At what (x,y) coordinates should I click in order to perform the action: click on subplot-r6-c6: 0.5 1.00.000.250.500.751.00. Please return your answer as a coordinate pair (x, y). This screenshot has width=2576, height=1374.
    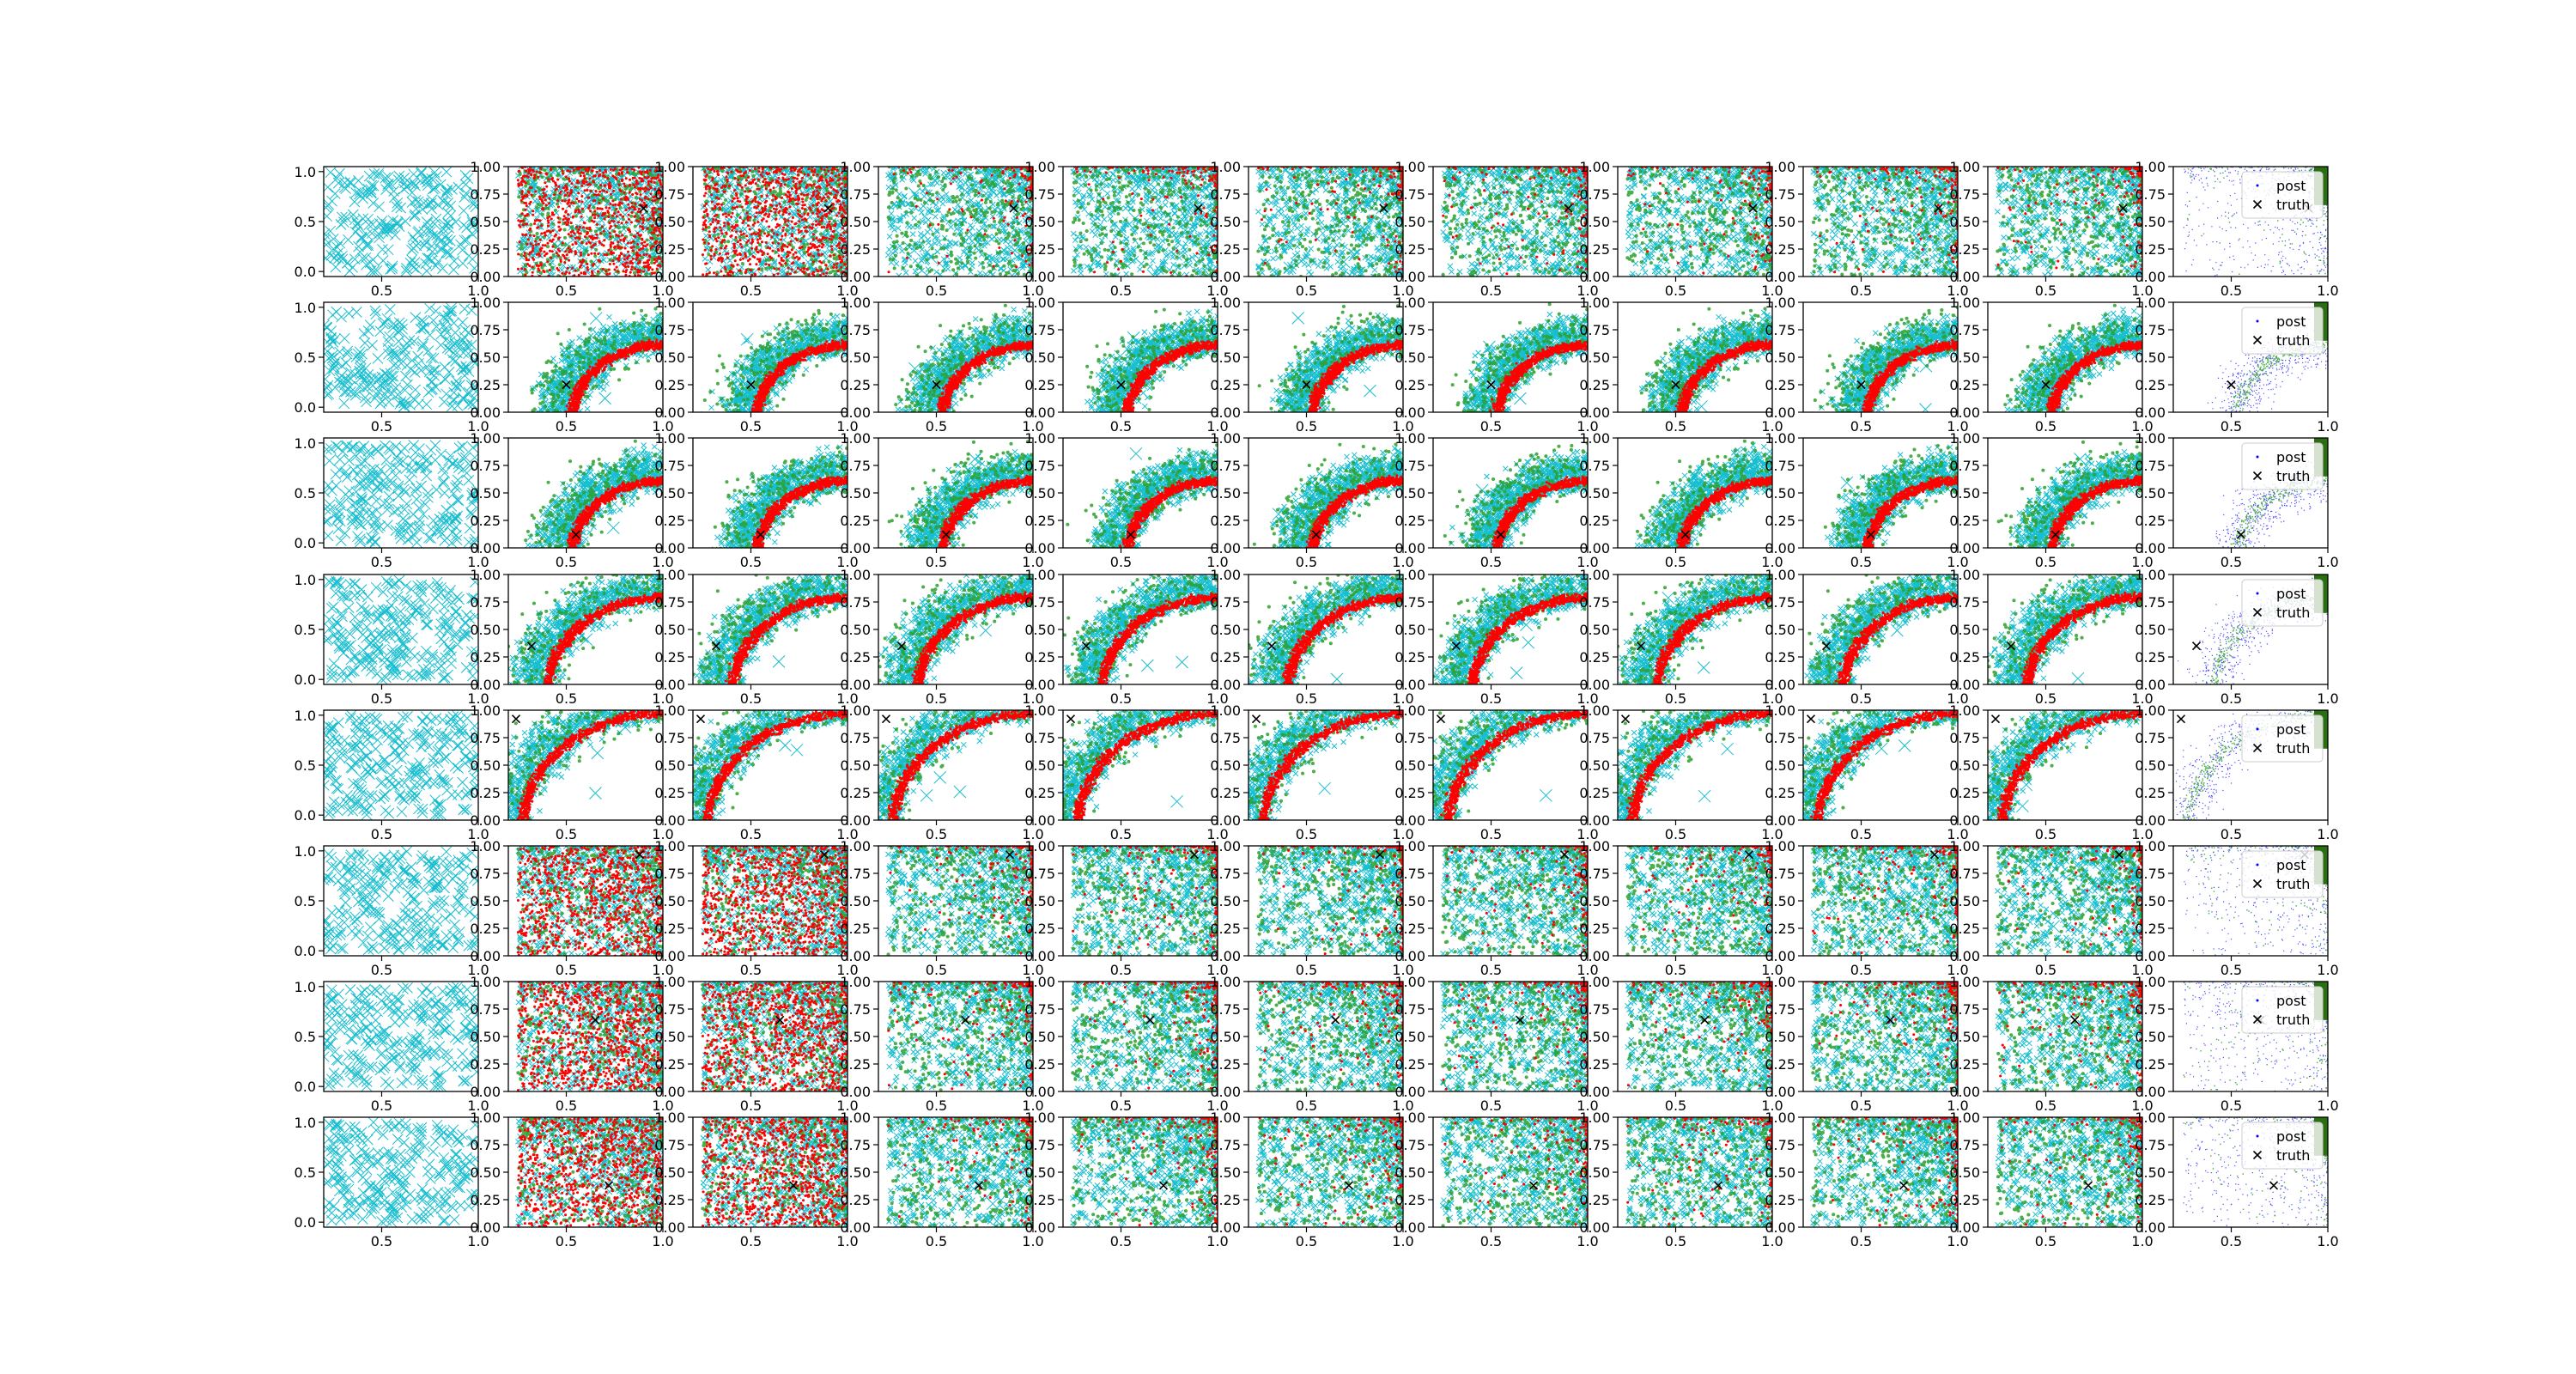
    Looking at the image, I should click on (1312, 908).